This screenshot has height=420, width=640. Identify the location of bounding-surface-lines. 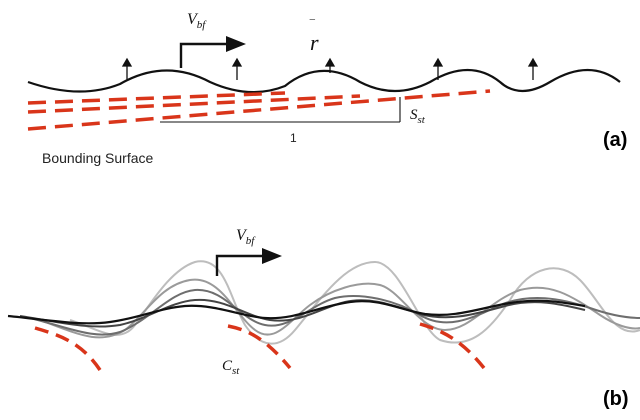
(259, 110).